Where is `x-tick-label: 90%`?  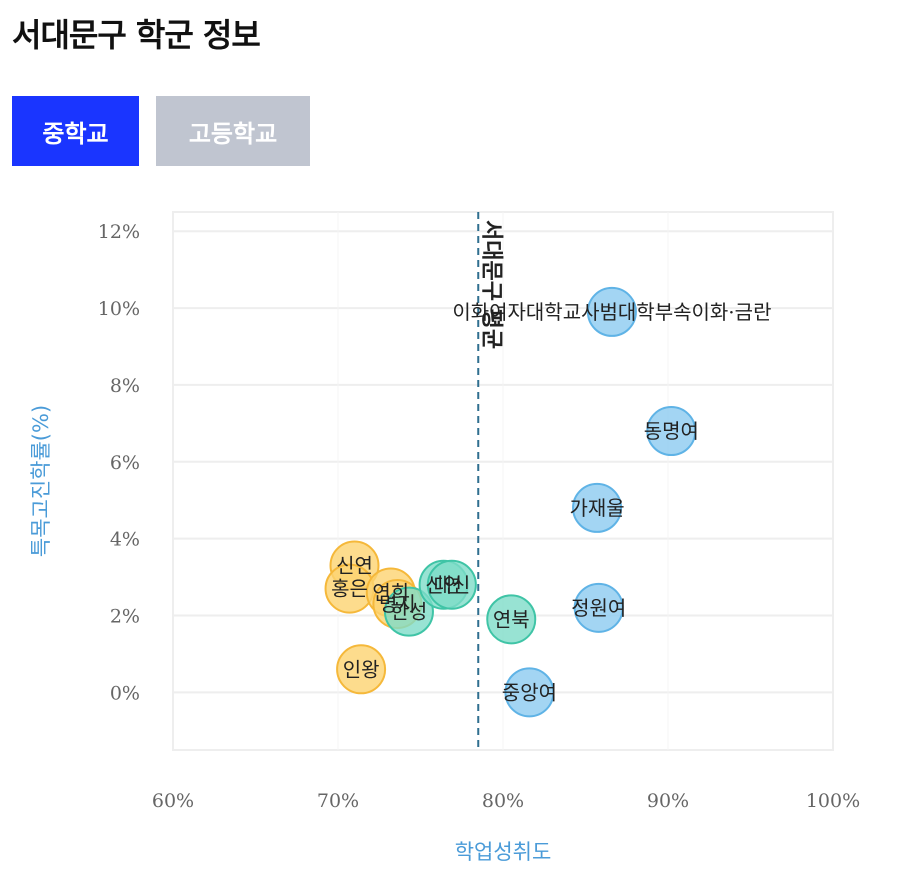 x-tick-label: 90% is located at coordinates (668, 801).